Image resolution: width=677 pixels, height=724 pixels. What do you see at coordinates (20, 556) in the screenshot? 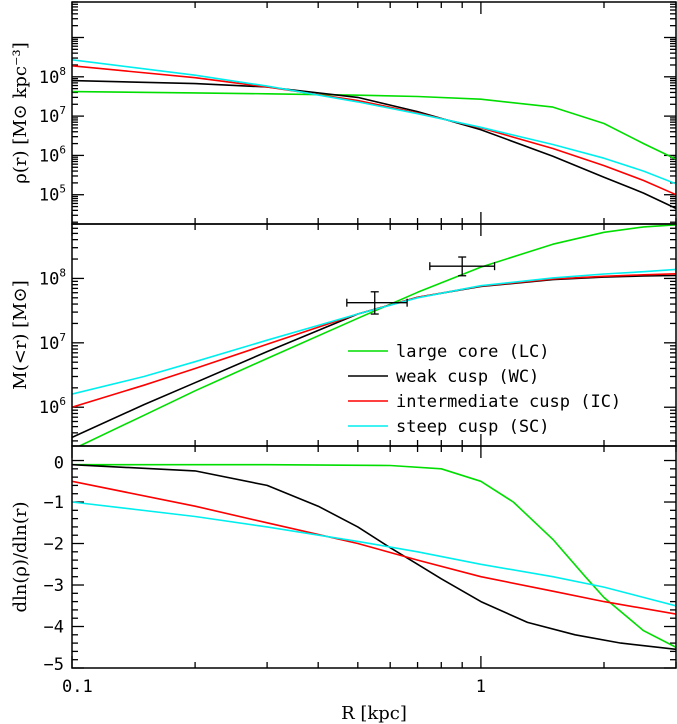
I see `y-axis-title: dln(ρ)/dln(r)` at bounding box center [20, 556].